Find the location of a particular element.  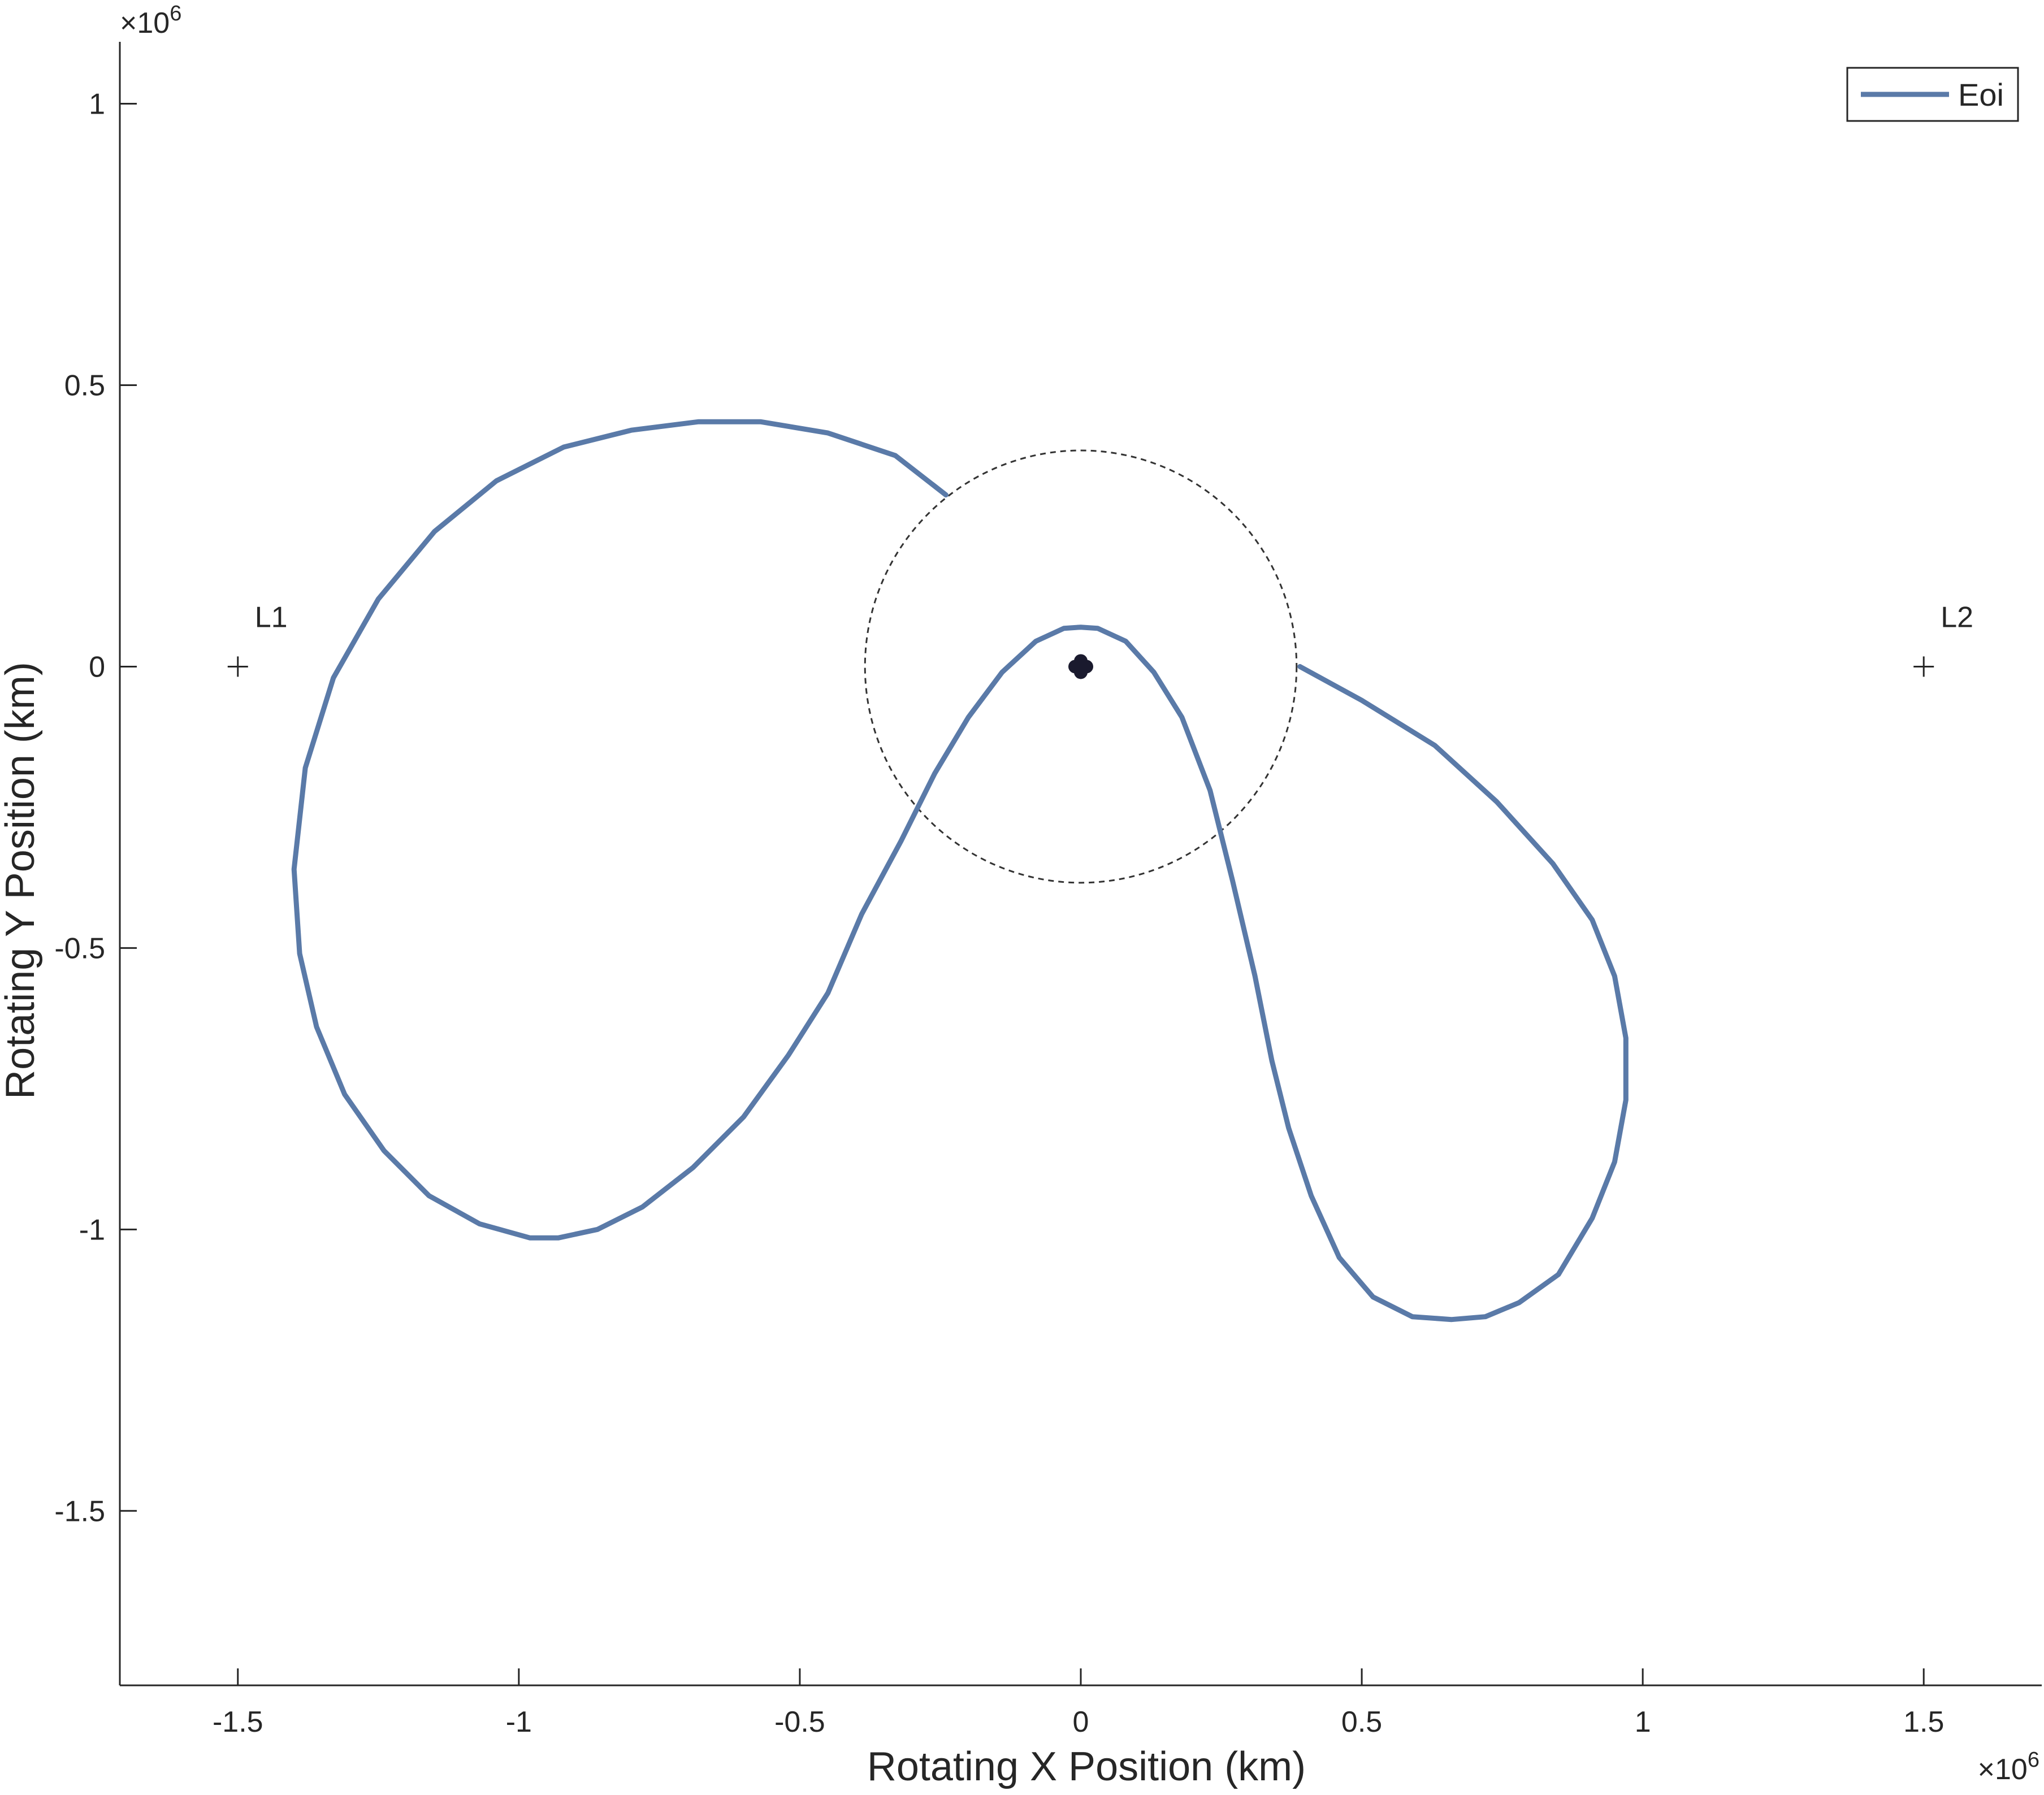

y-tick-label: 0.5 is located at coordinates (84, 385).